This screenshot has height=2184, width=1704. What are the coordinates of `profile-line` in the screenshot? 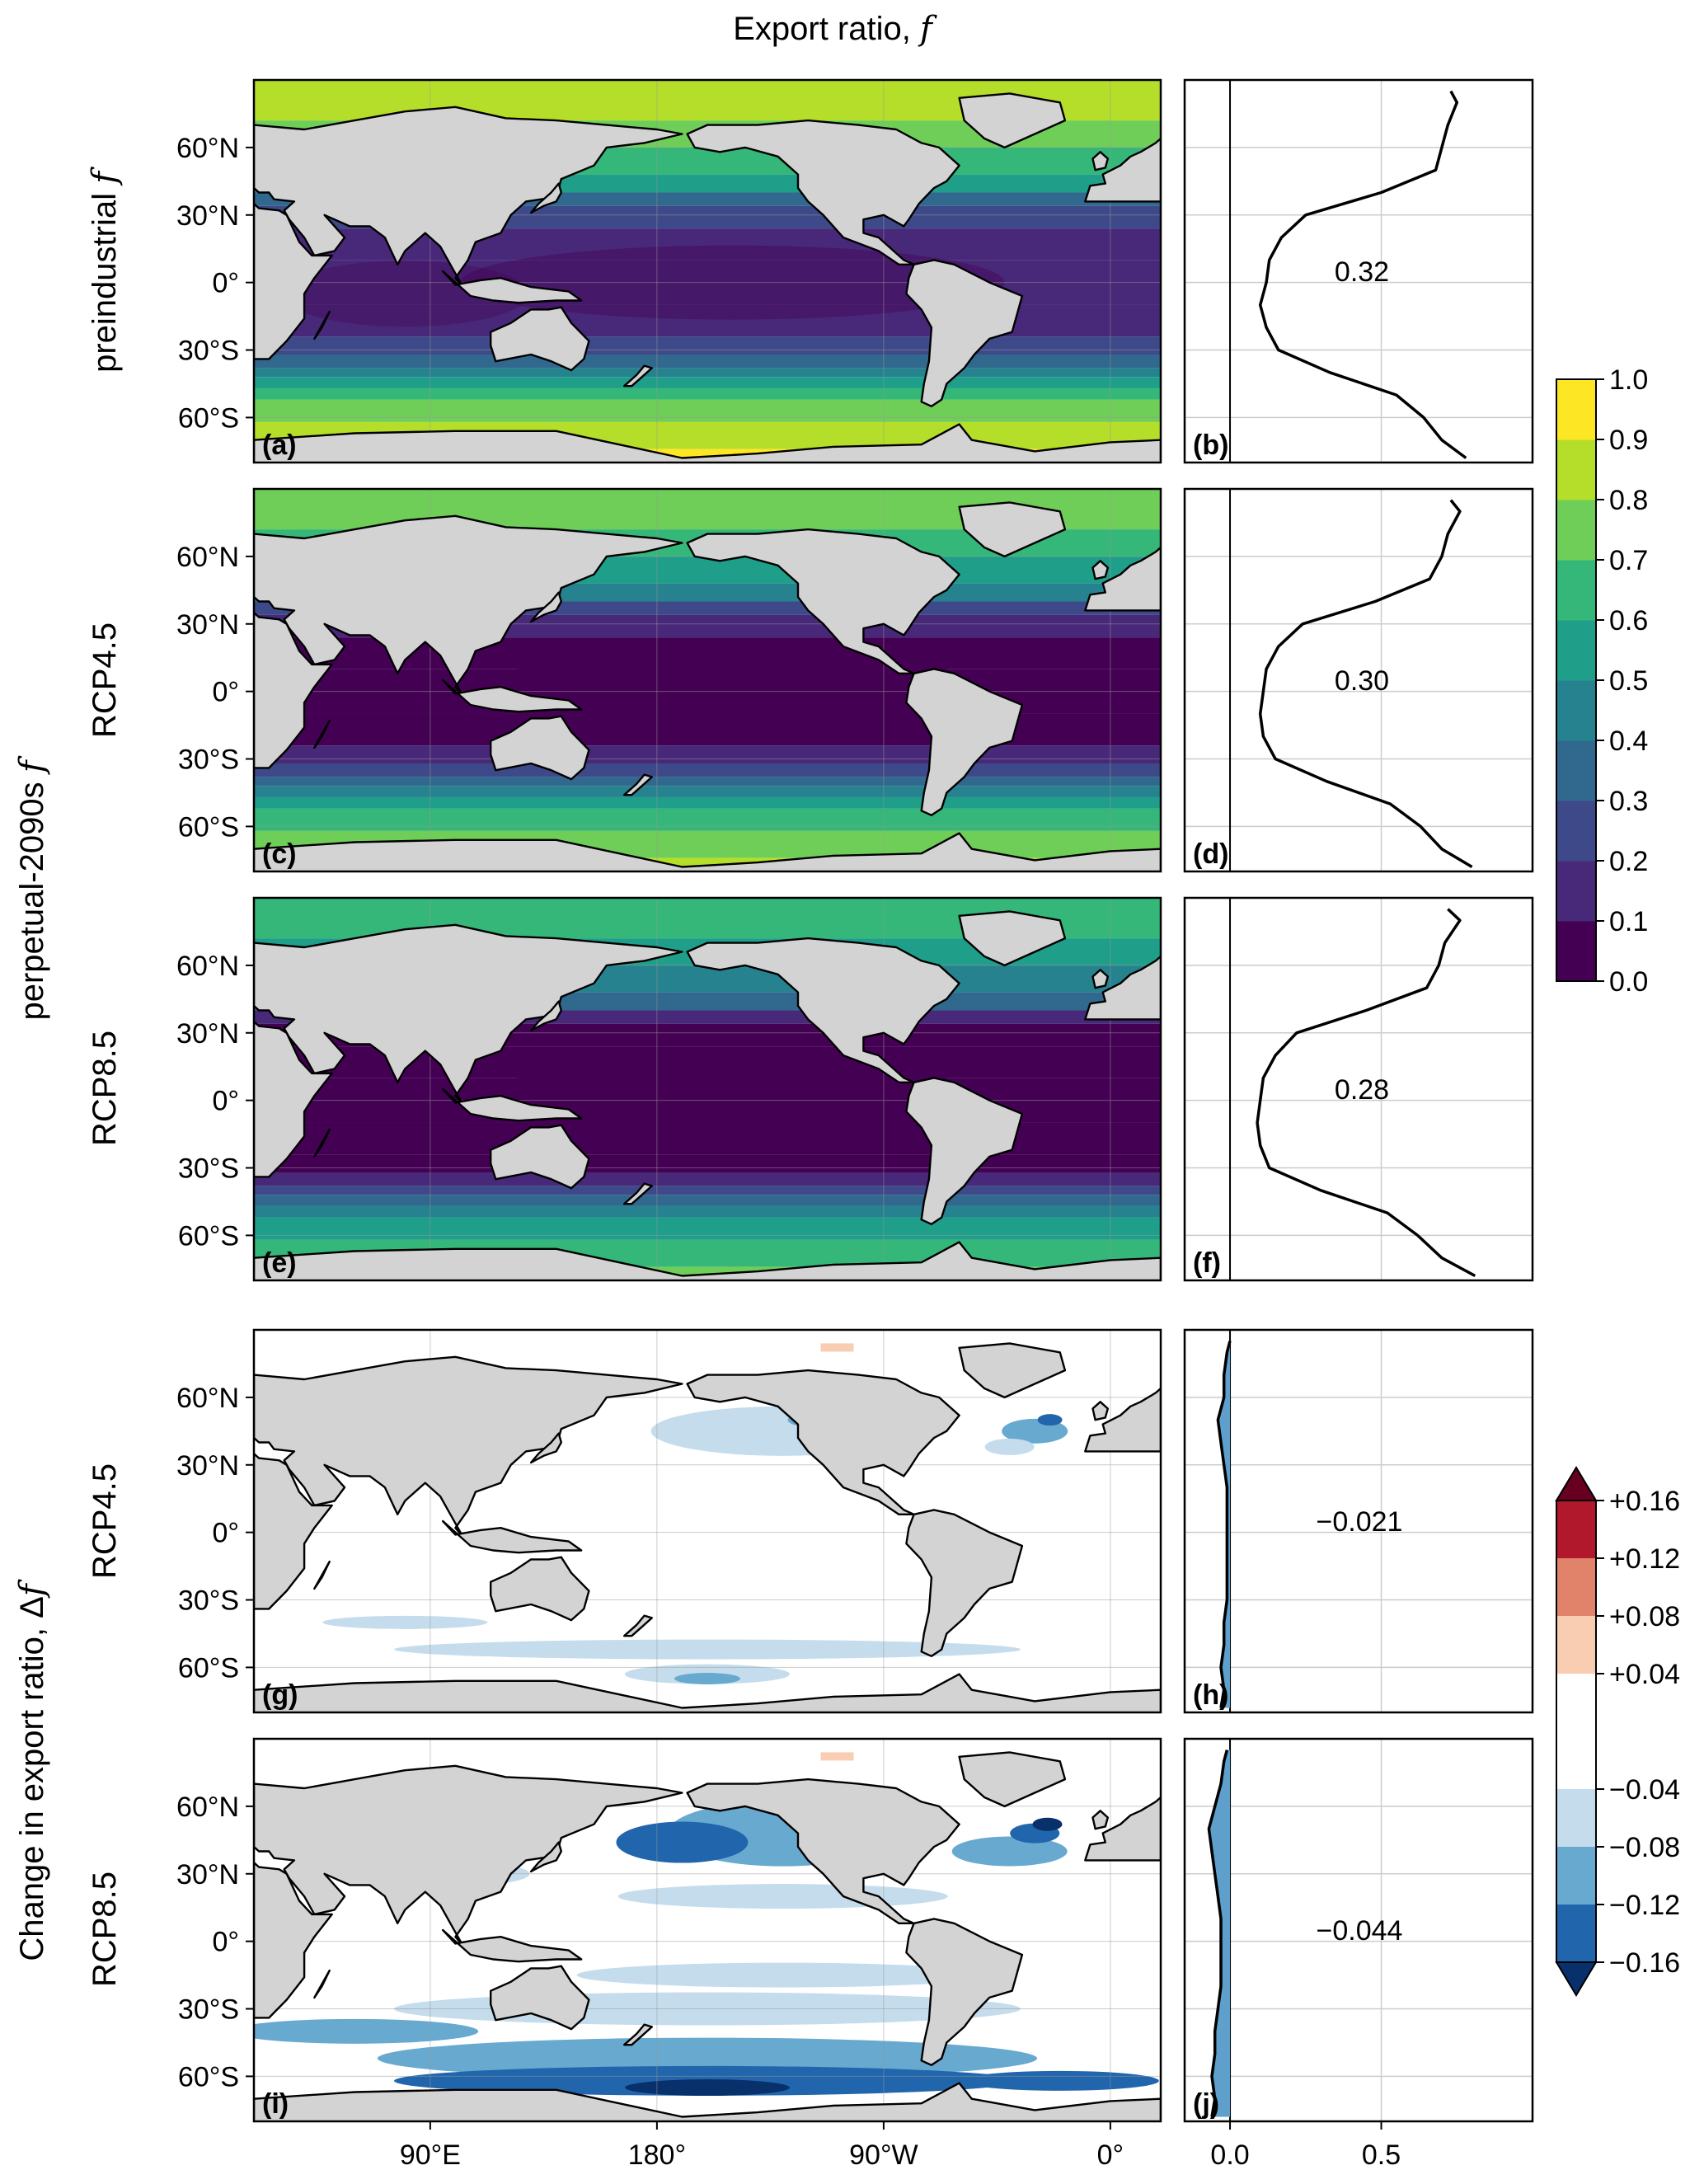 It's located at (1218, 1933).